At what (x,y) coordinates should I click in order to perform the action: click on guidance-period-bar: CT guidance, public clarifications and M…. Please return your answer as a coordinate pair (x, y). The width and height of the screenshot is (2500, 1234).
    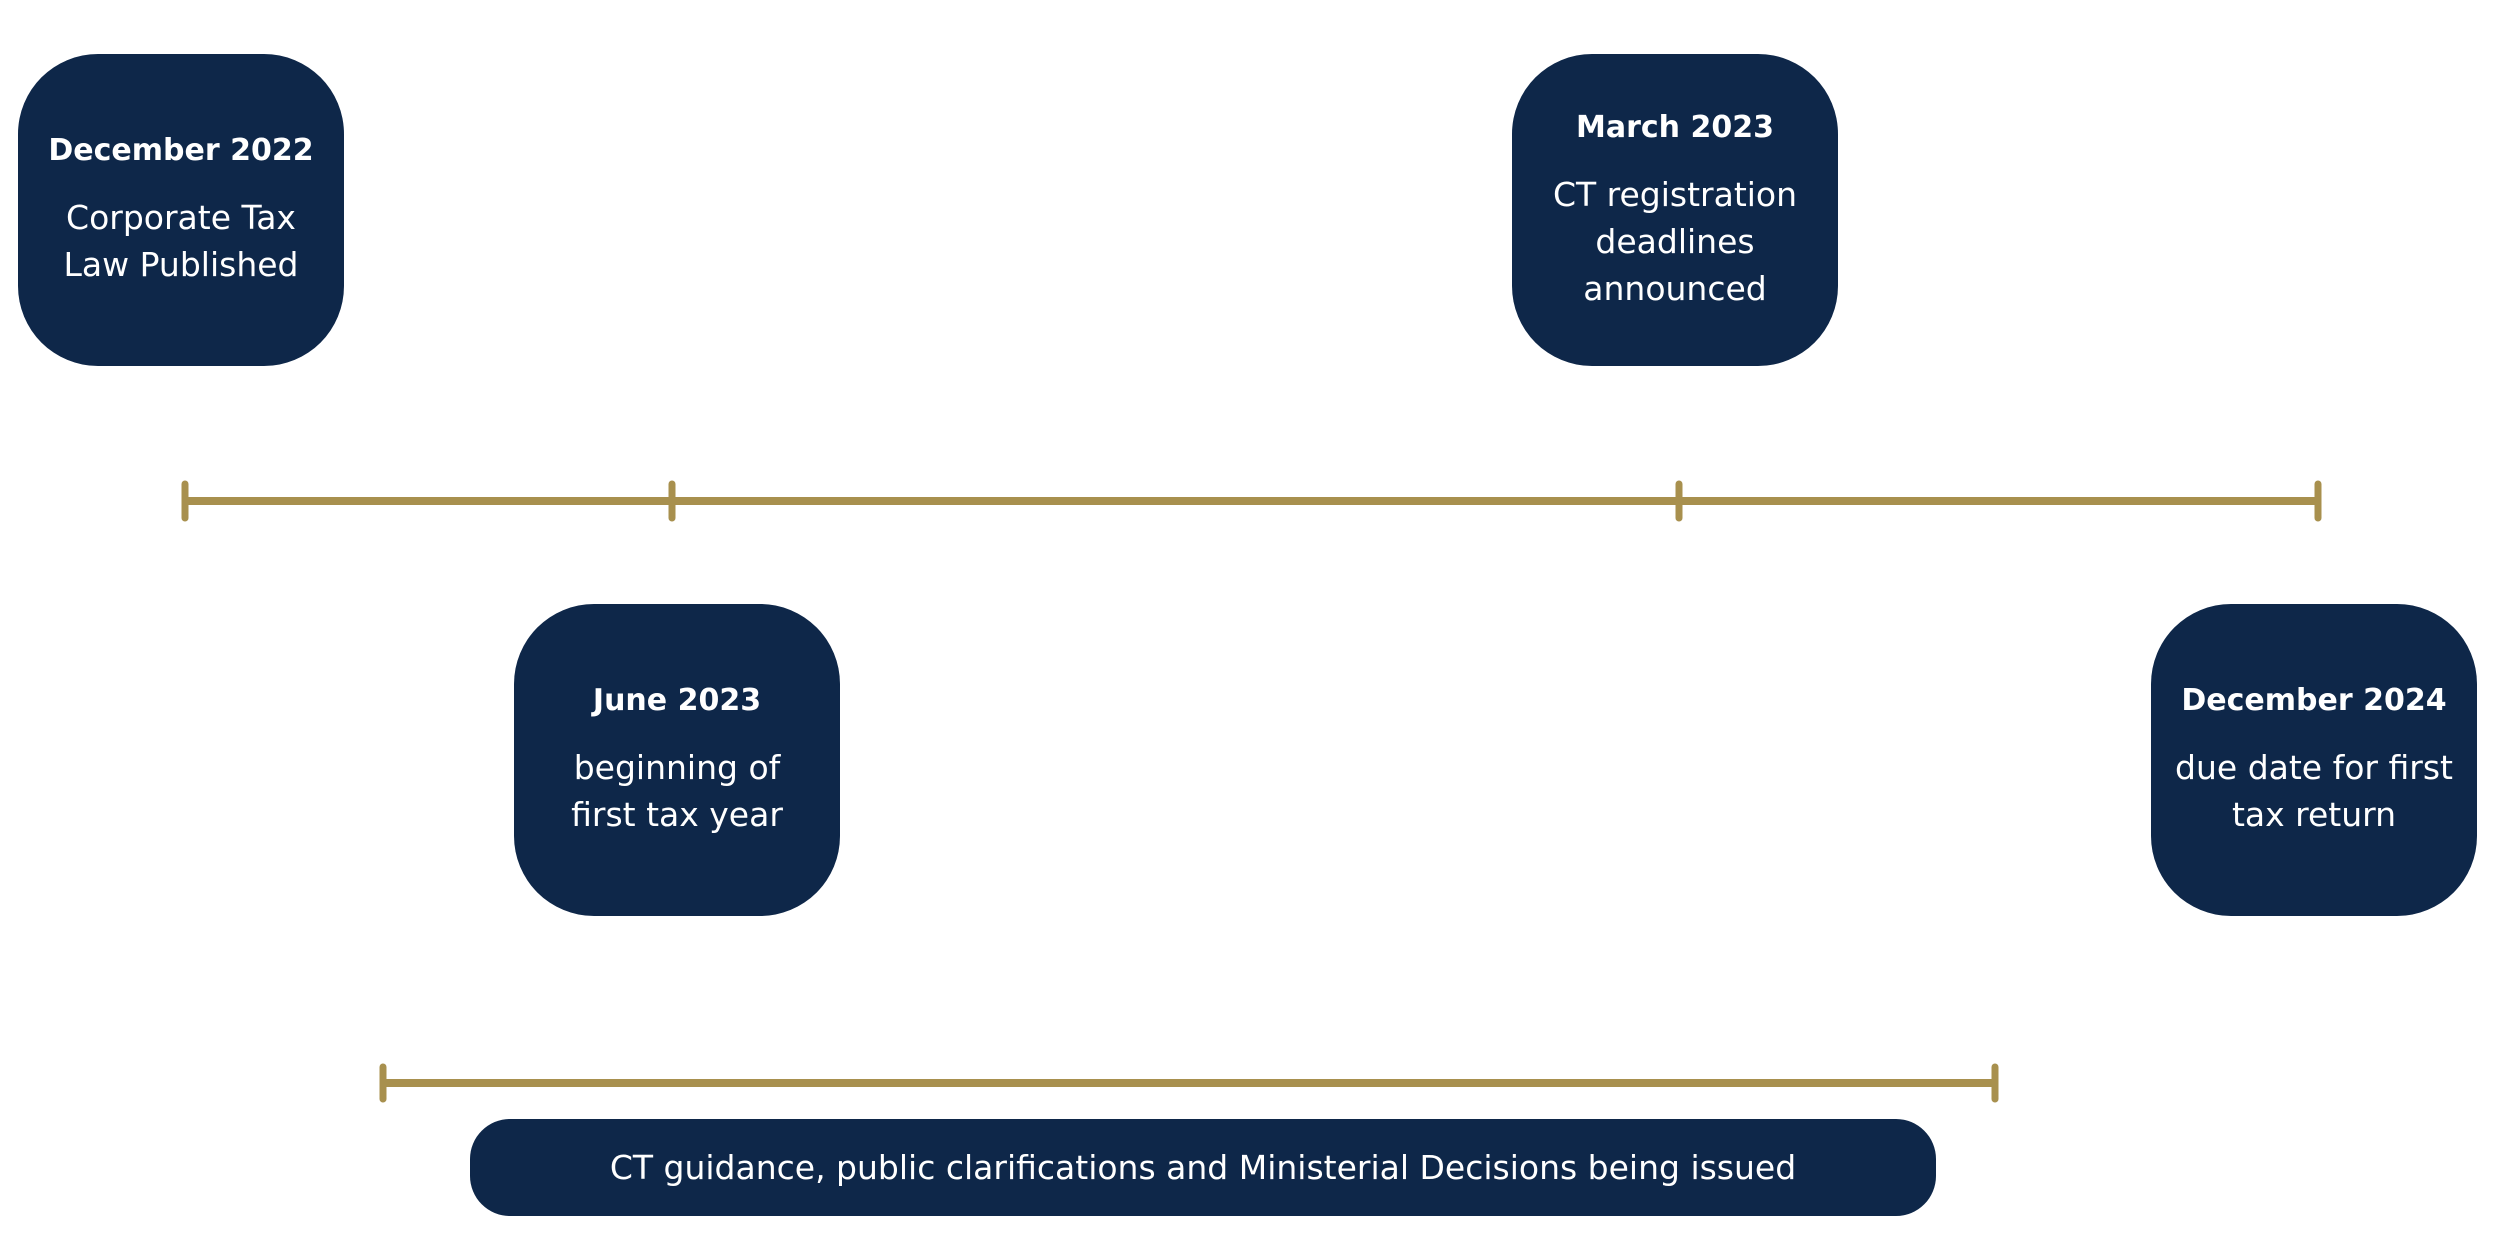
    Looking at the image, I should click on (1203, 1167).